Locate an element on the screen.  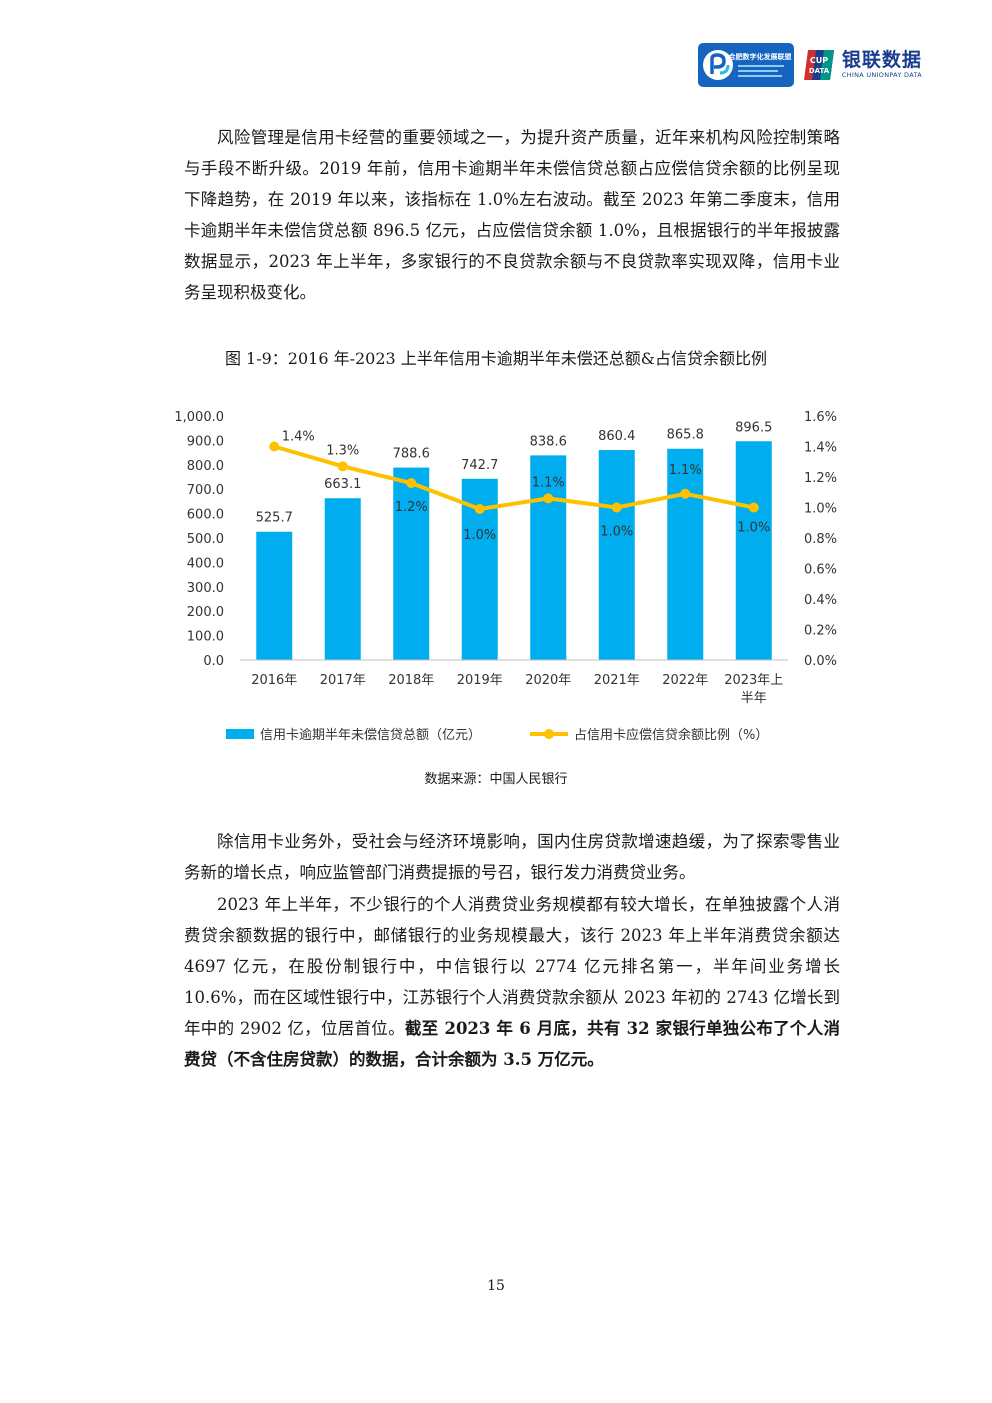
x-tick-label: 2017年 is located at coordinates (343, 680).